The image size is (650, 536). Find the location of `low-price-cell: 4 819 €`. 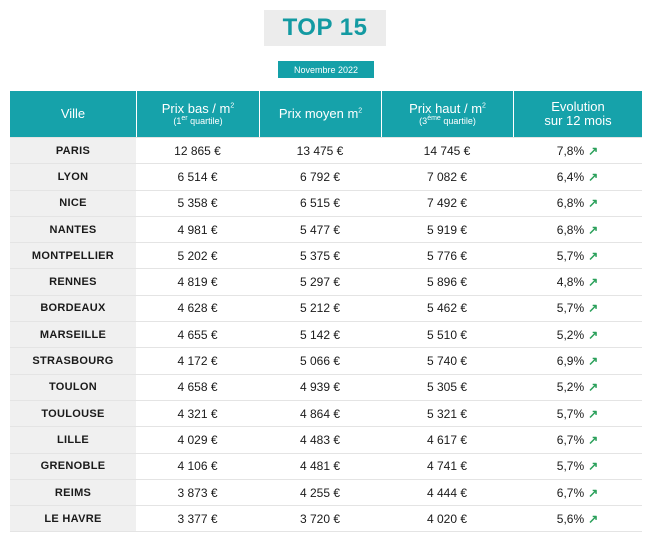

low-price-cell: 4 819 € is located at coordinates (197, 282).